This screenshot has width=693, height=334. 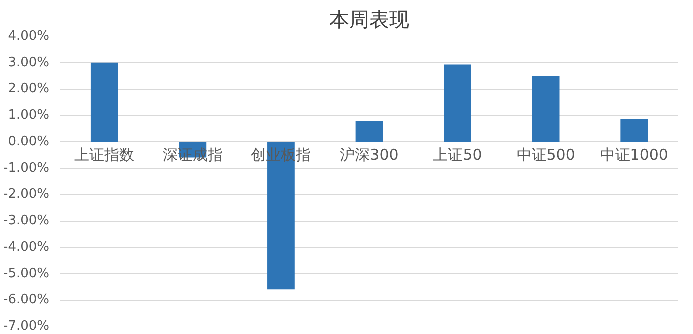 I want to click on y-tick-label: 3.00%, so click(x=29, y=62).